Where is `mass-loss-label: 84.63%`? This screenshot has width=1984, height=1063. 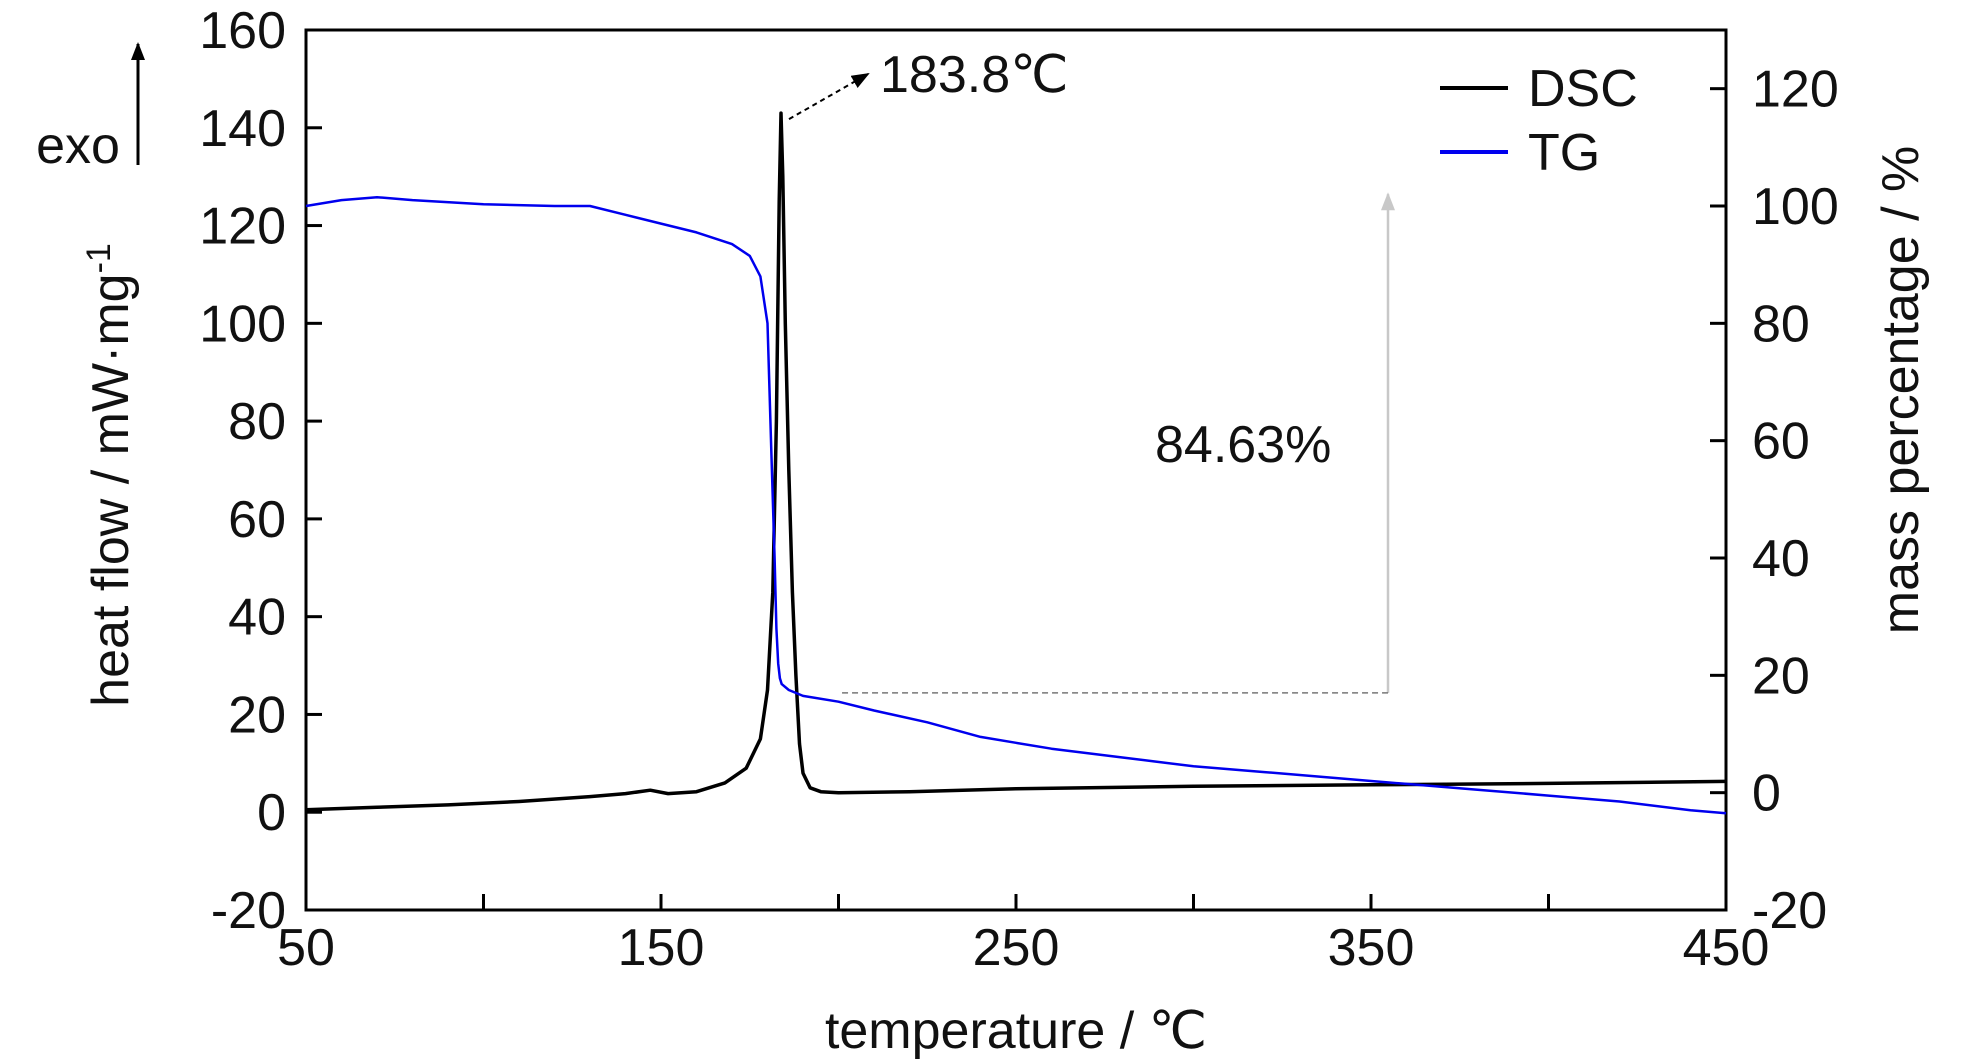
mass-loss-label: 84.63% is located at coordinates (1243, 445).